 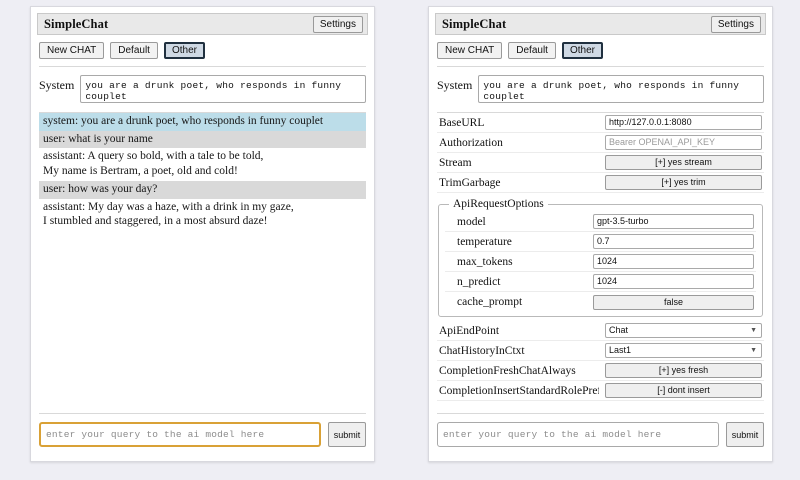 I want to click on setting-label-apiendpoint: ApiEndPoint, so click(x=469, y=330).